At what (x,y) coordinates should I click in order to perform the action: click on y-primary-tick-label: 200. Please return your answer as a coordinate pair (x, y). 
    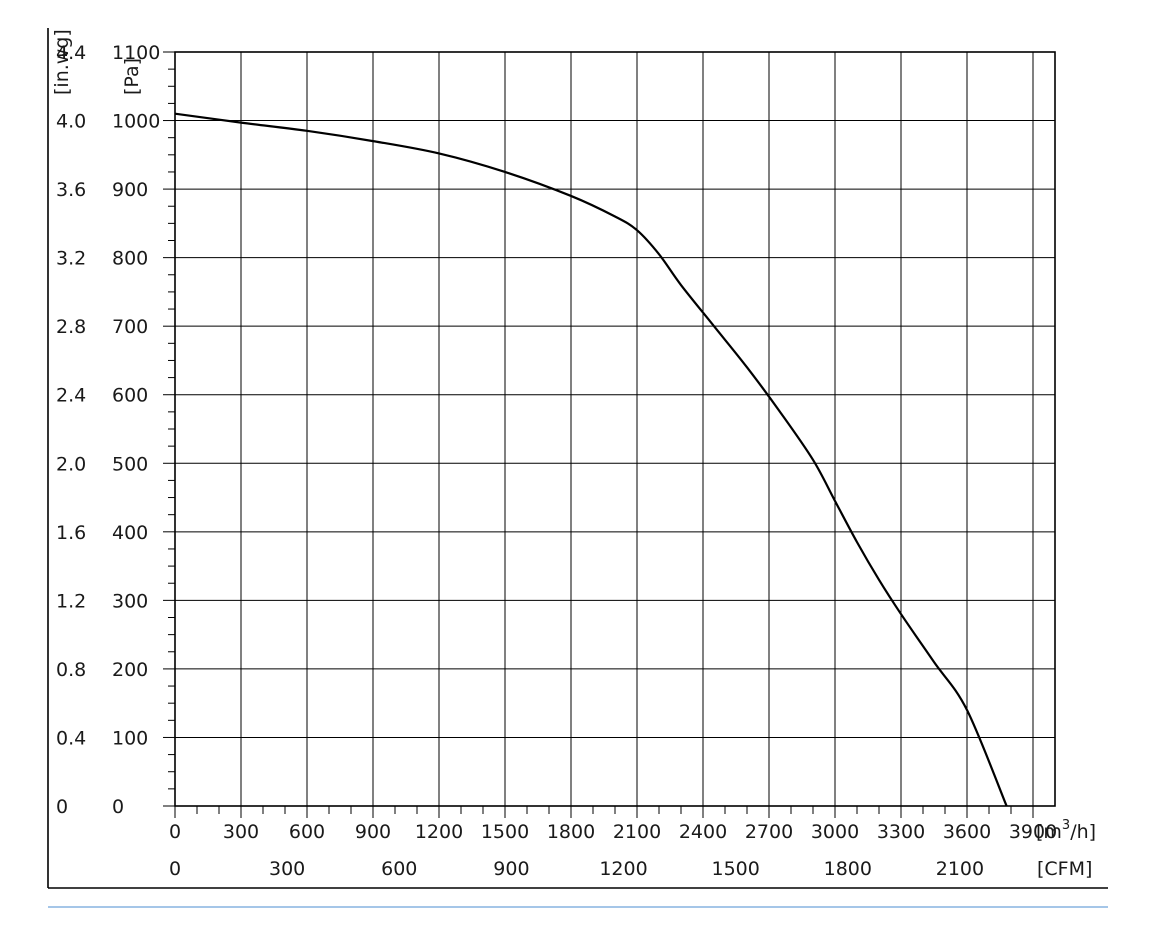
    Looking at the image, I should click on (130, 670).